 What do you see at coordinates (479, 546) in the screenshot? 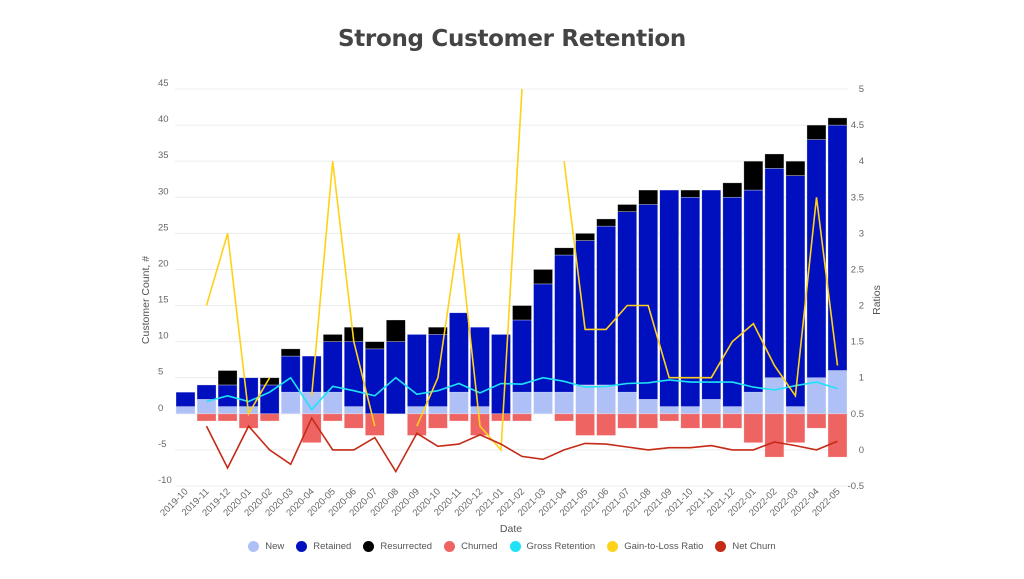
I see `legend-label: Churned` at bounding box center [479, 546].